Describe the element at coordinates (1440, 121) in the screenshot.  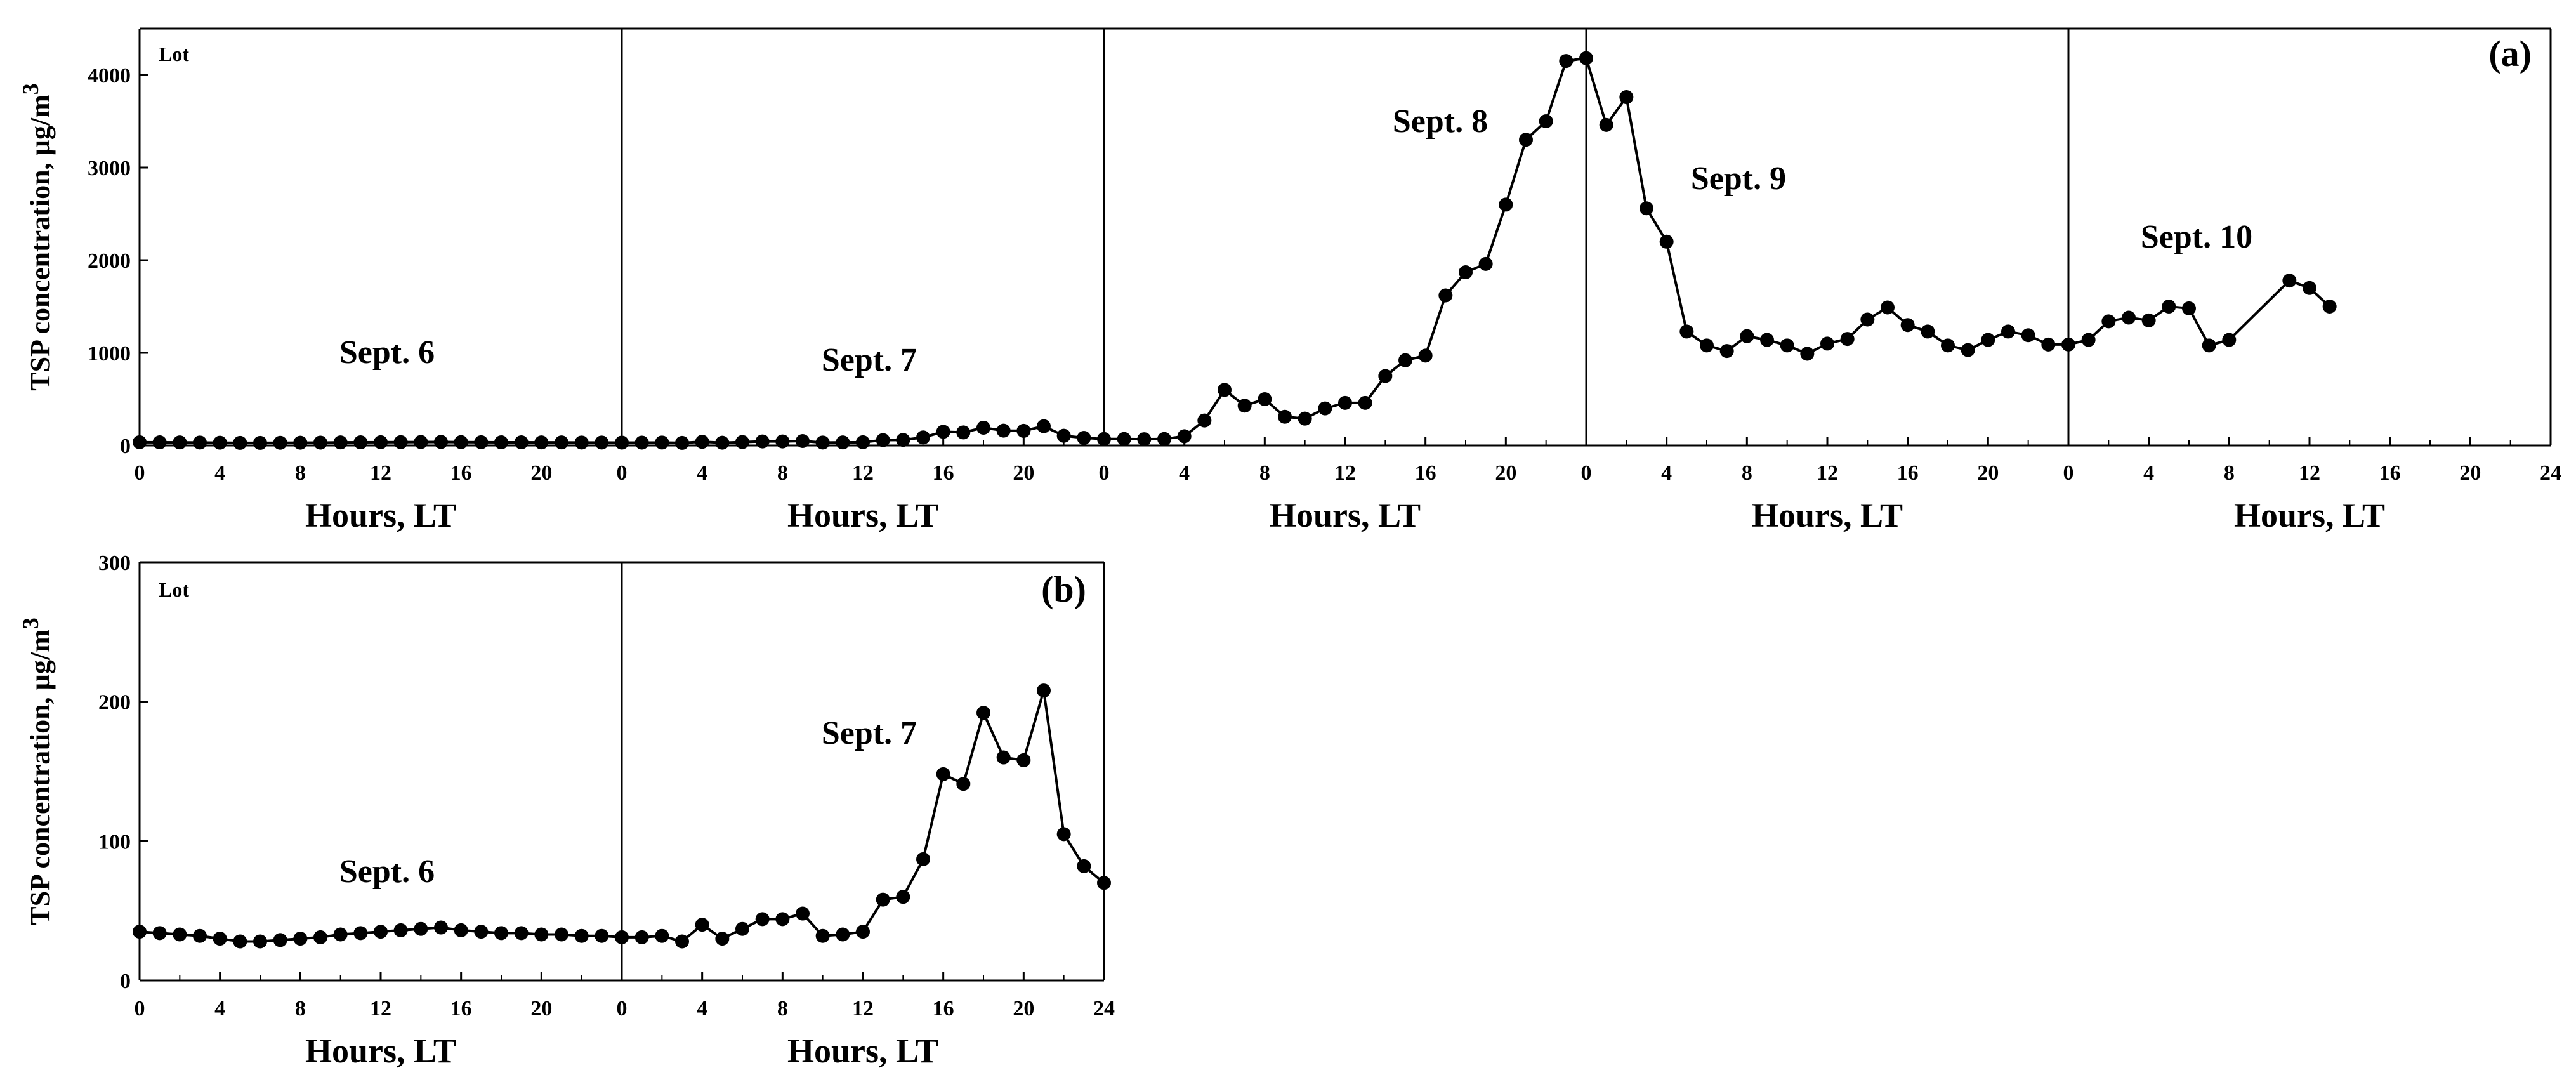
I see `day-label: Sept. 8` at that location.